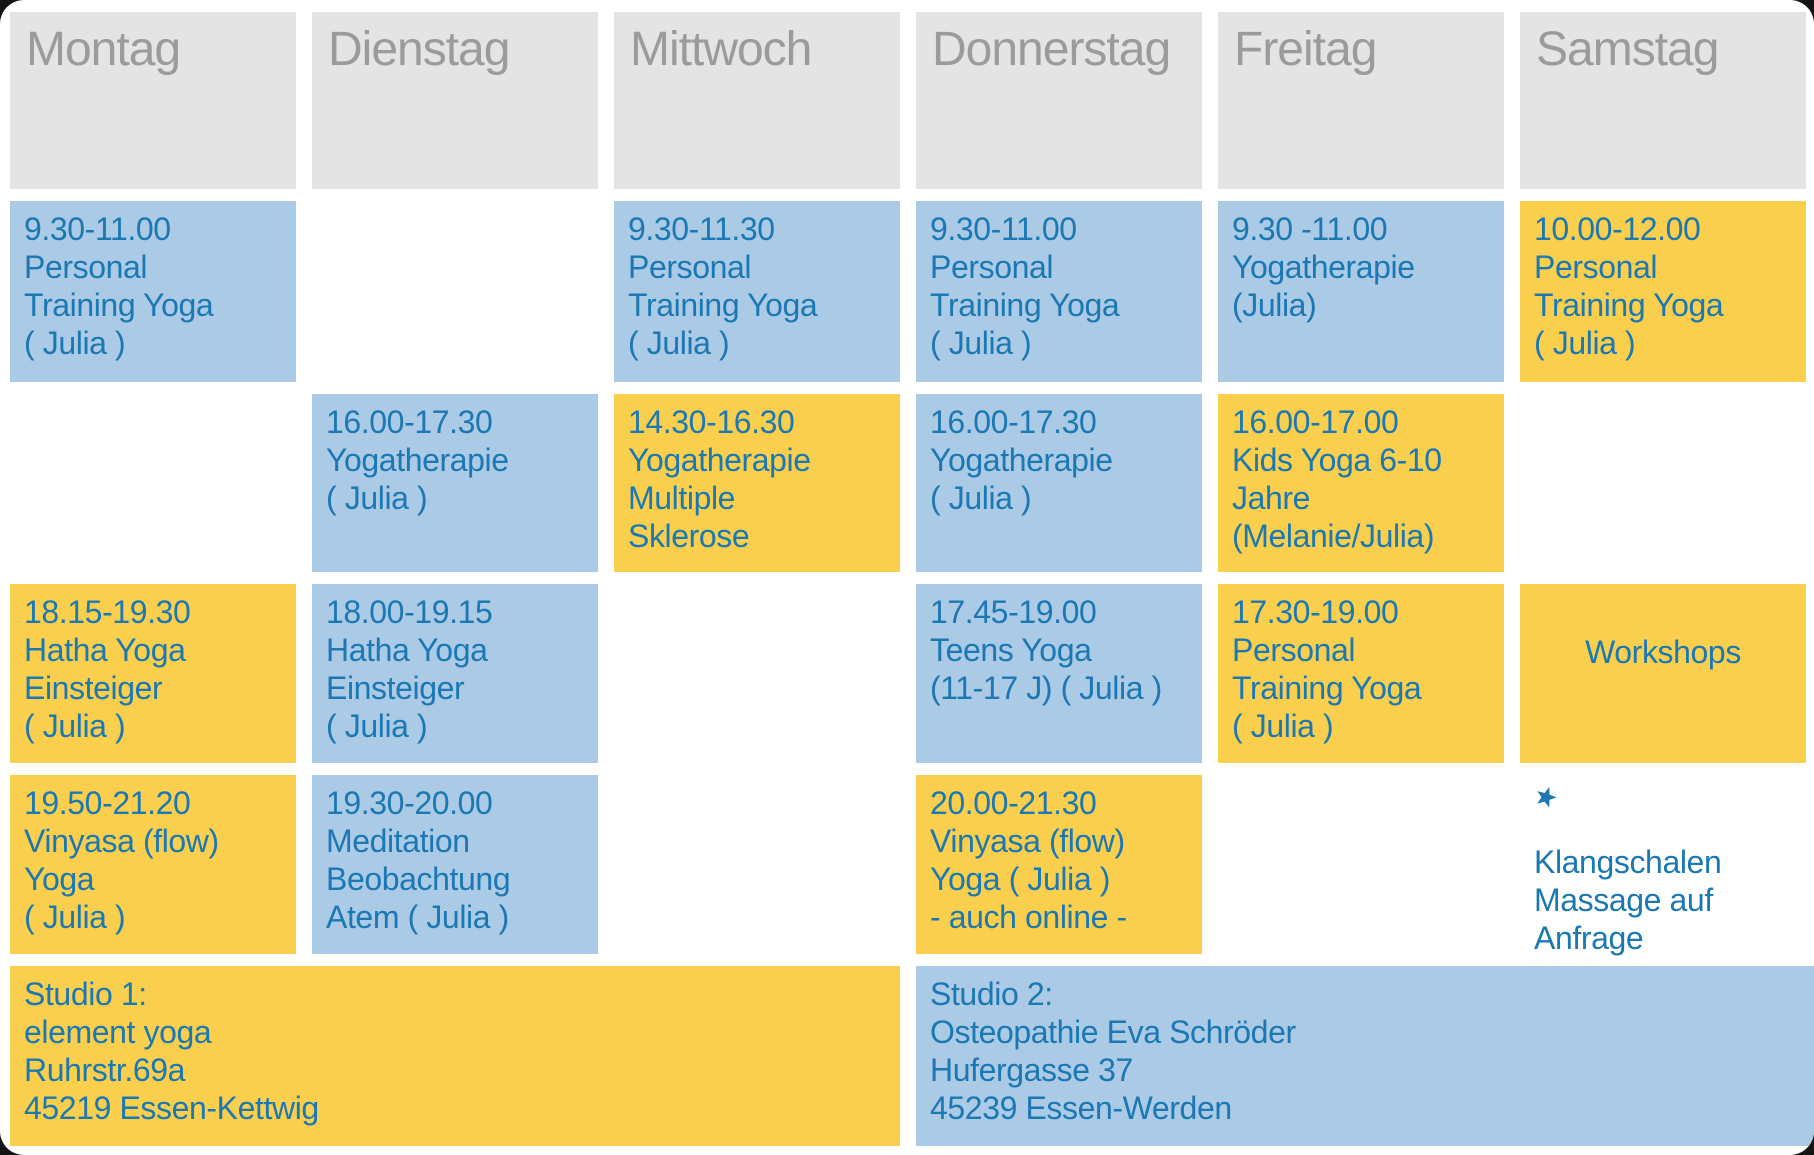 The height and width of the screenshot is (1155, 1814). What do you see at coordinates (455, 483) in the screenshot?
I see `event-cell-dienstag-yogatherapie: 16.00-17.30 Yogatherapie( Julia )` at bounding box center [455, 483].